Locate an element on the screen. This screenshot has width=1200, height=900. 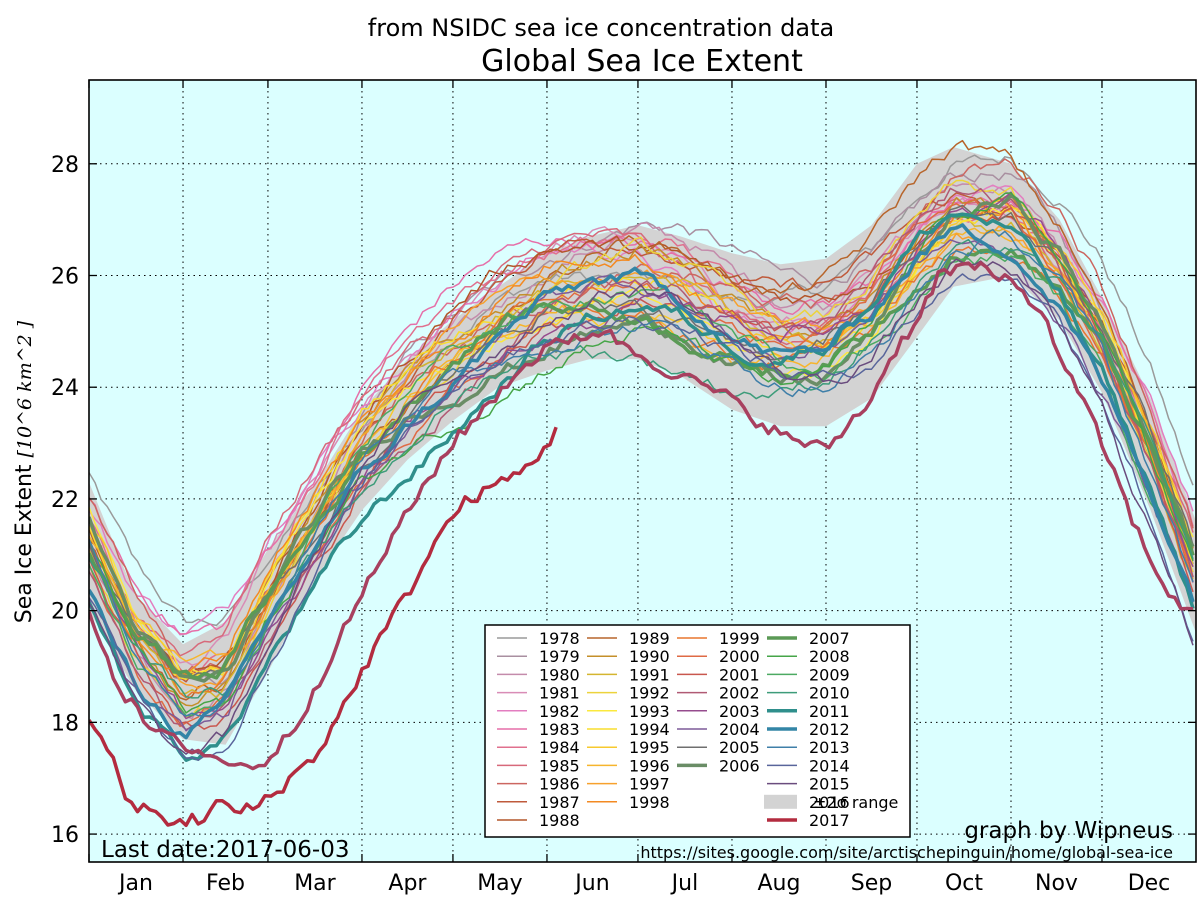
legend-box is located at coordinates (697, 731).